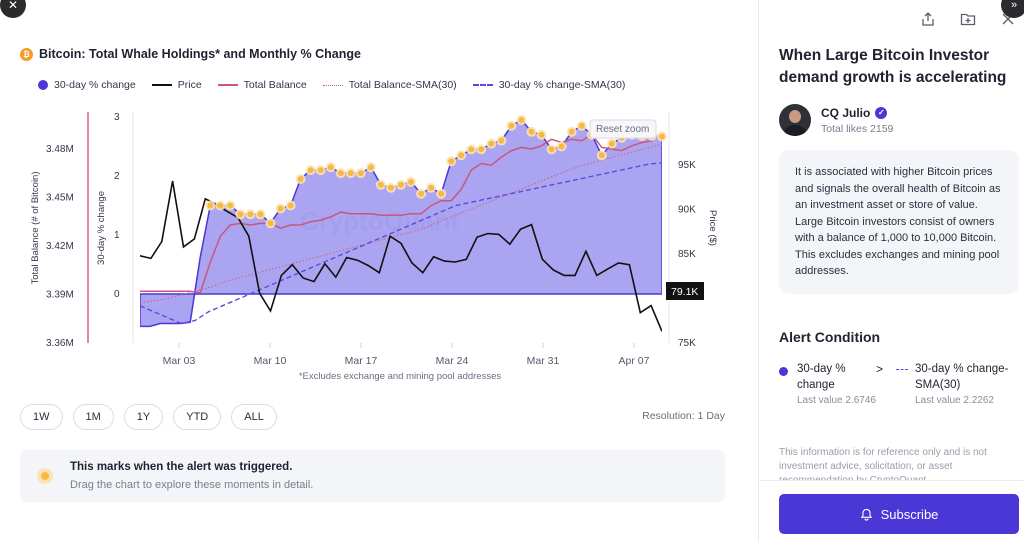  What do you see at coordinates (712, 228) in the screenshot?
I see `price-axis-label: Price ($)` at bounding box center [712, 228].